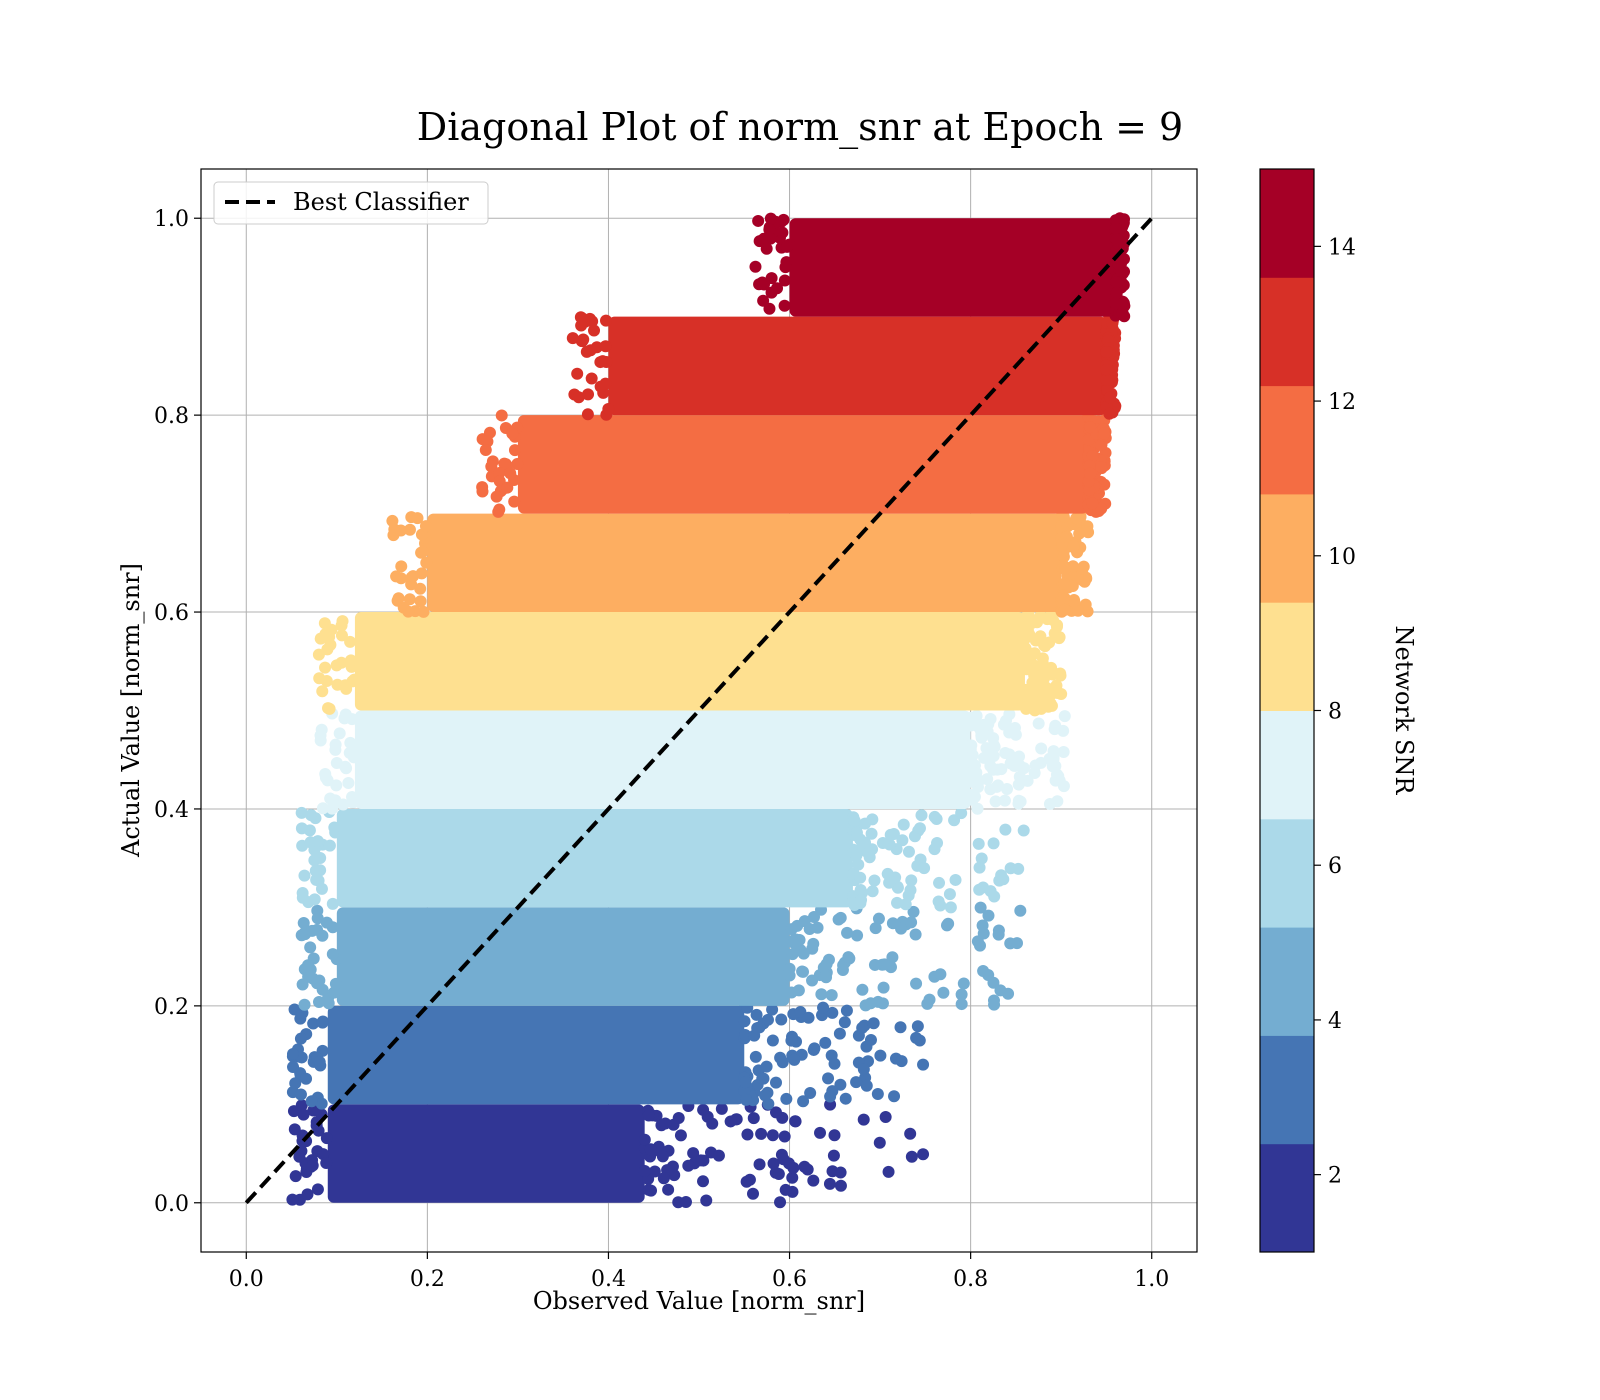 This screenshot has height=1400, width=1600. I want to click on legend-label-best-classifier: Best Classifier, so click(381, 202).